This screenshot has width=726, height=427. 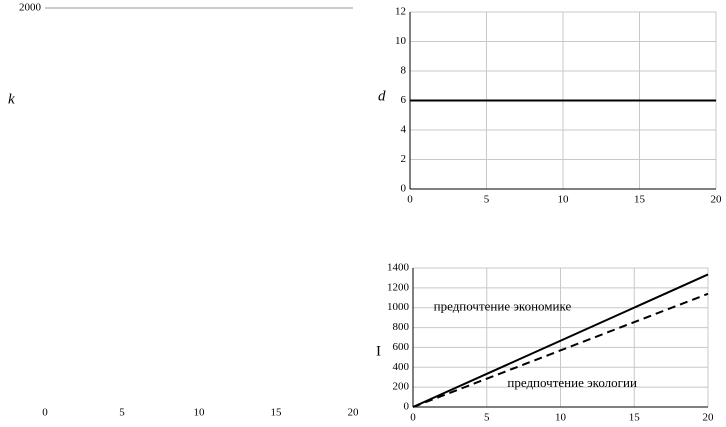 I want to click on line-label: предпочтение экономике, so click(x=503, y=306).